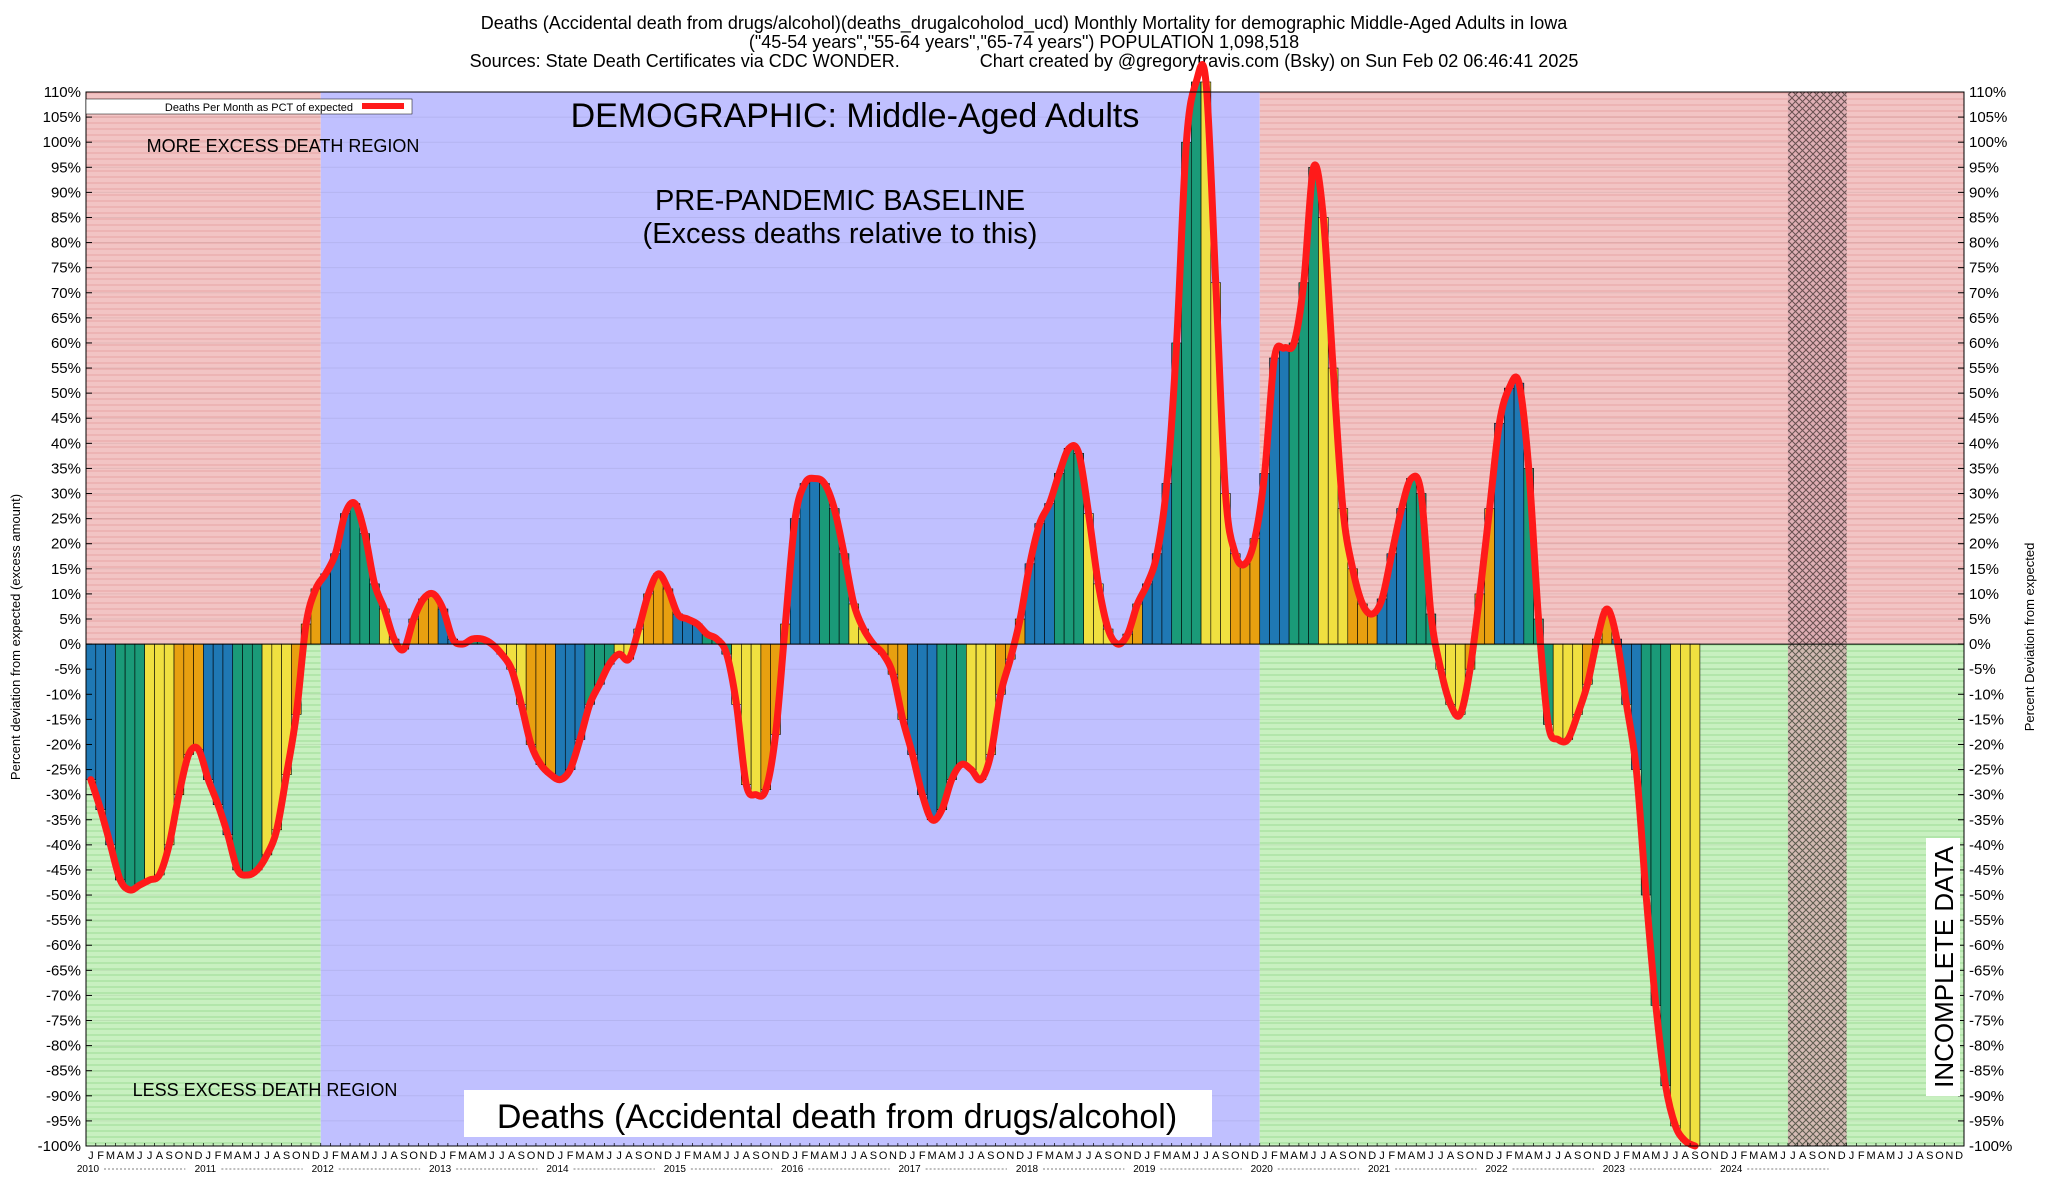 The height and width of the screenshot is (1200, 2048). What do you see at coordinates (1943, 967) in the screenshot?
I see `incomplete-label-backdrop` at bounding box center [1943, 967].